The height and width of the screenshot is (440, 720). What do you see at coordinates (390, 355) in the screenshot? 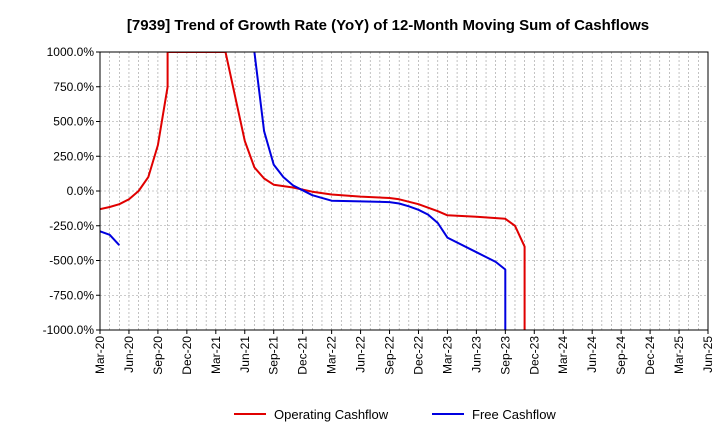
I see `x-tick-label: Sep-22` at bounding box center [390, 355].